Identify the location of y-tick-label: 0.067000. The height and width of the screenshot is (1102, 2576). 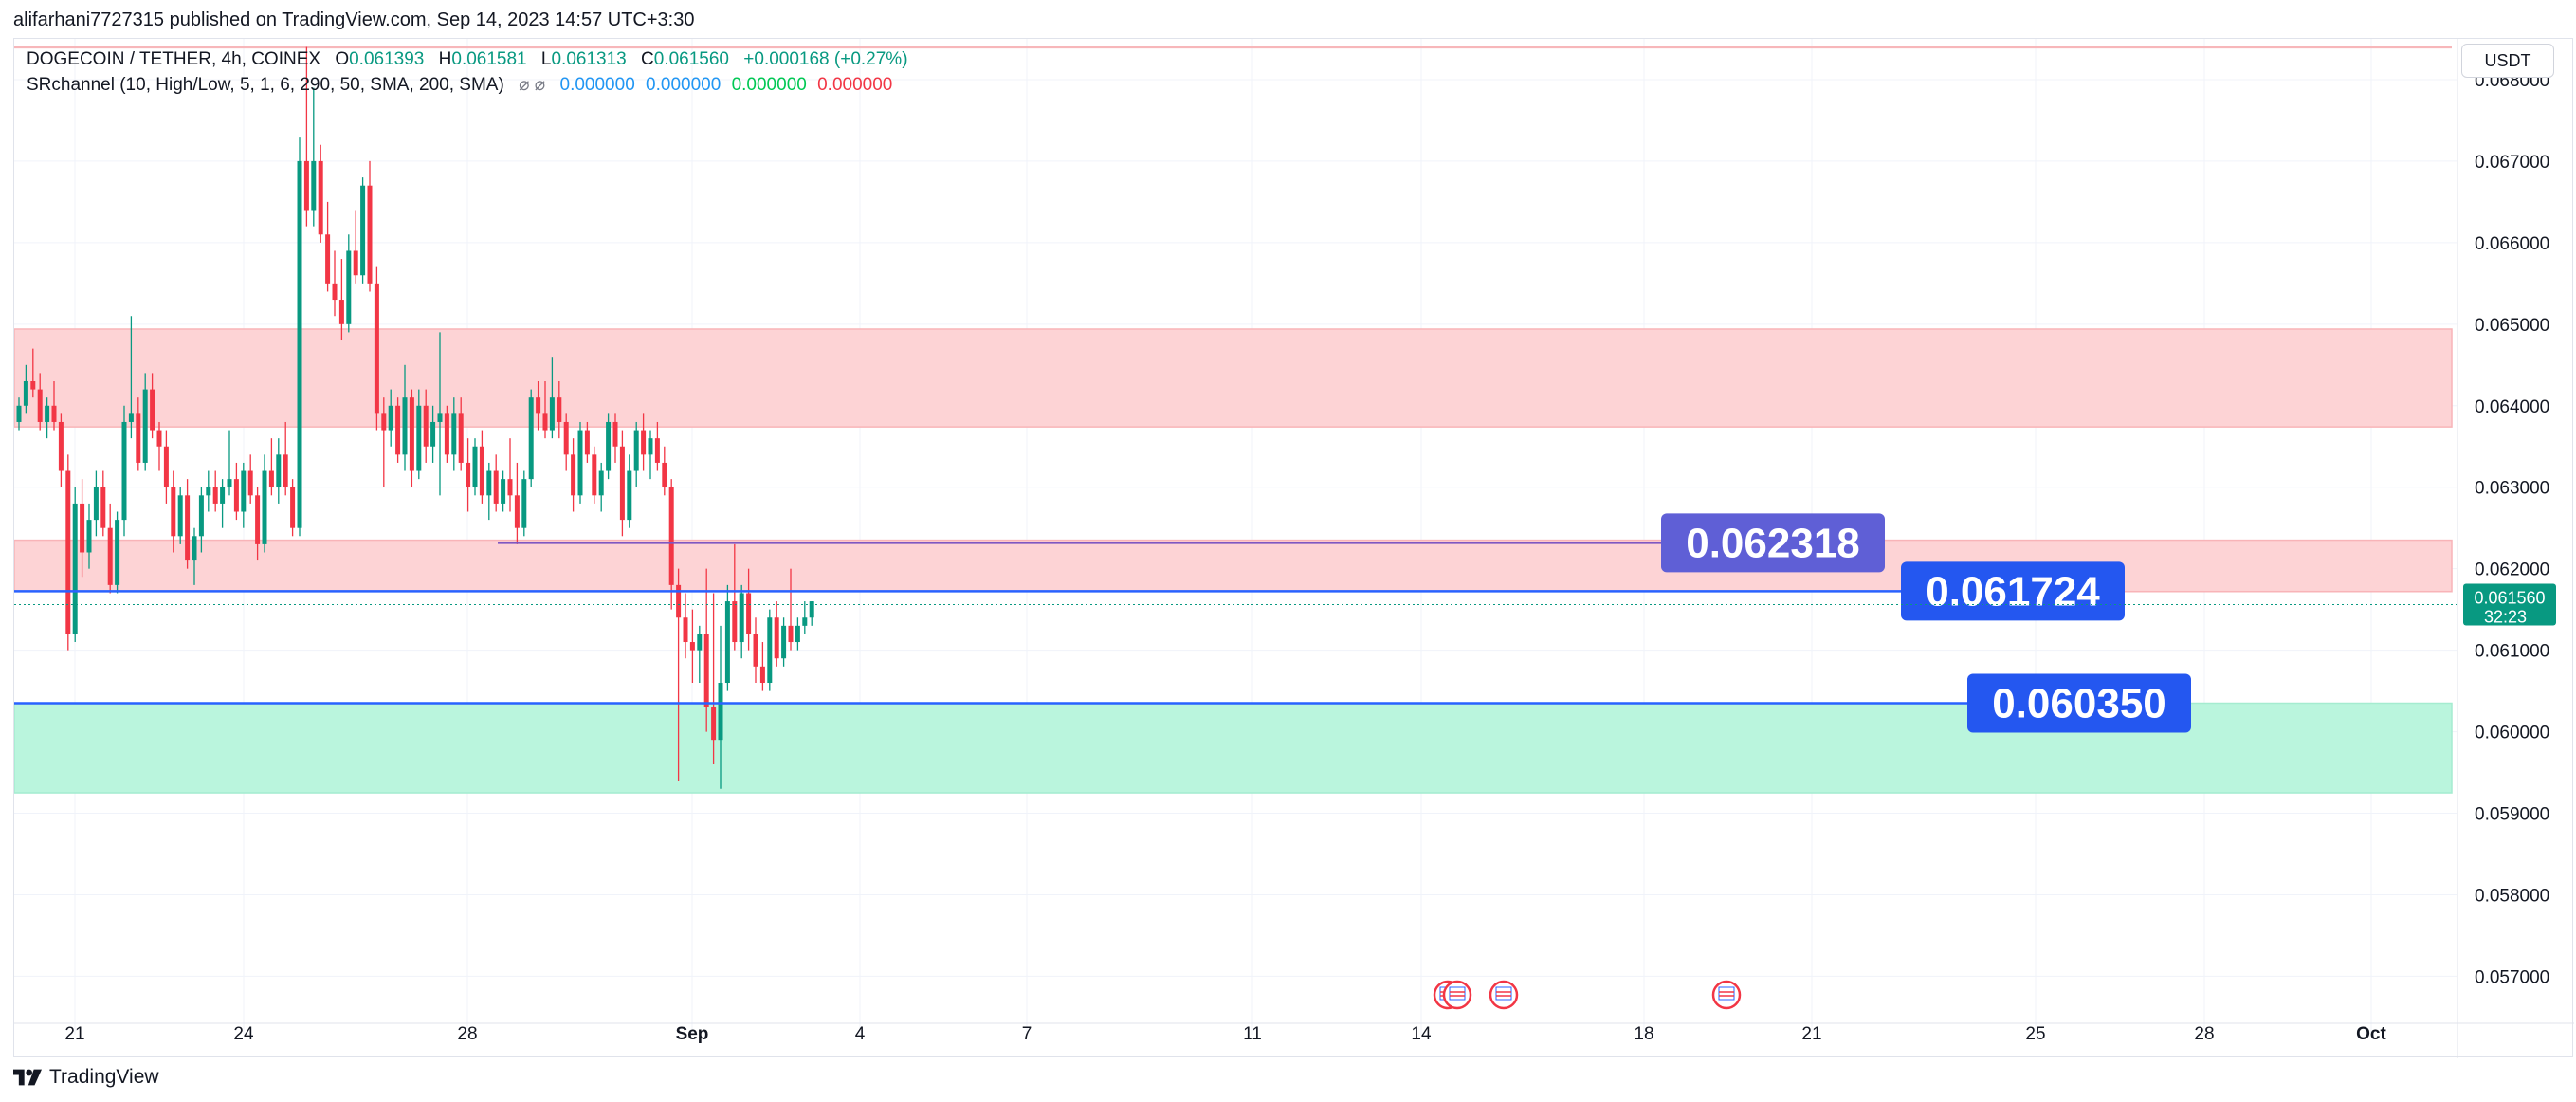
(2512, 163).